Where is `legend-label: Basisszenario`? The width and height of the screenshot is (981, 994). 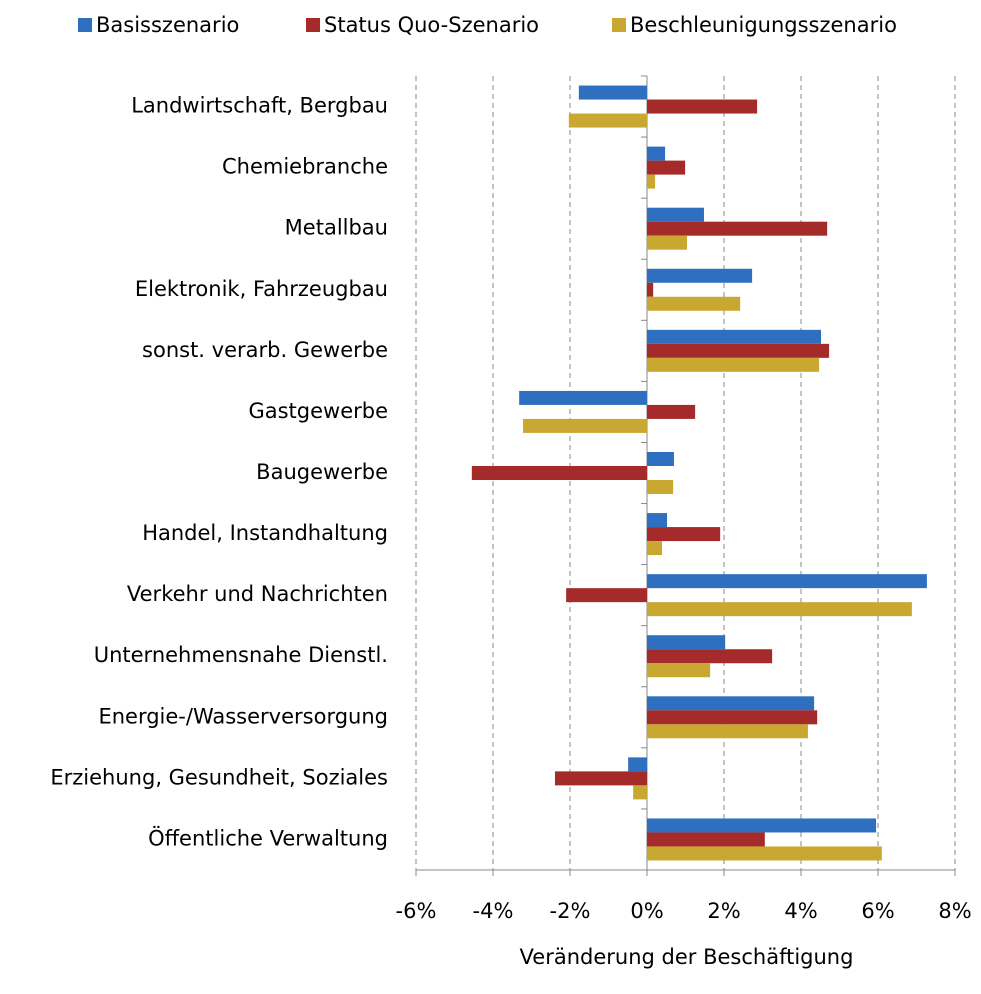 legend-label: Basisszenario is located at coordinates (167, 25).